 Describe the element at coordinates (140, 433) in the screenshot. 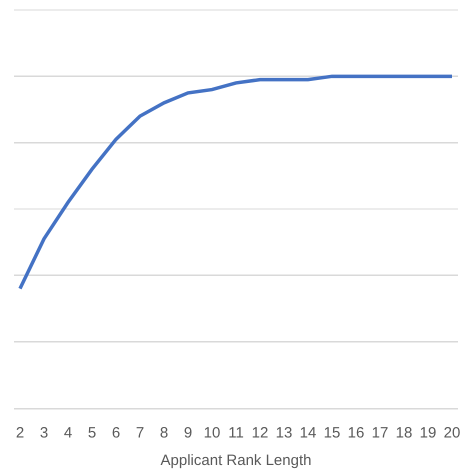

I see `x-tick-label: 7` at that location.